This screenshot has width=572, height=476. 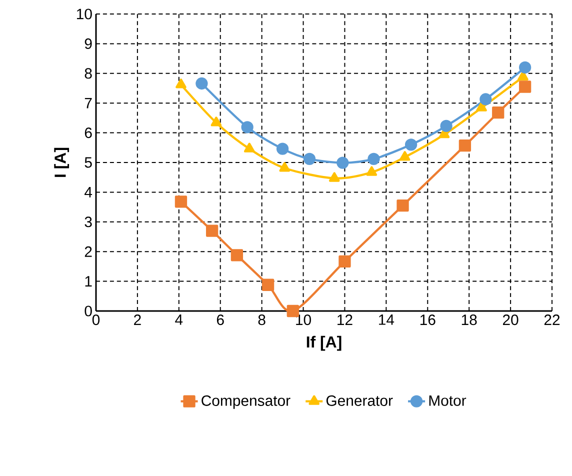 What do you see at coordinates (88, 251) in the screenshot?
I see `y-tick-label: 2` at bounding box center [88, 251].